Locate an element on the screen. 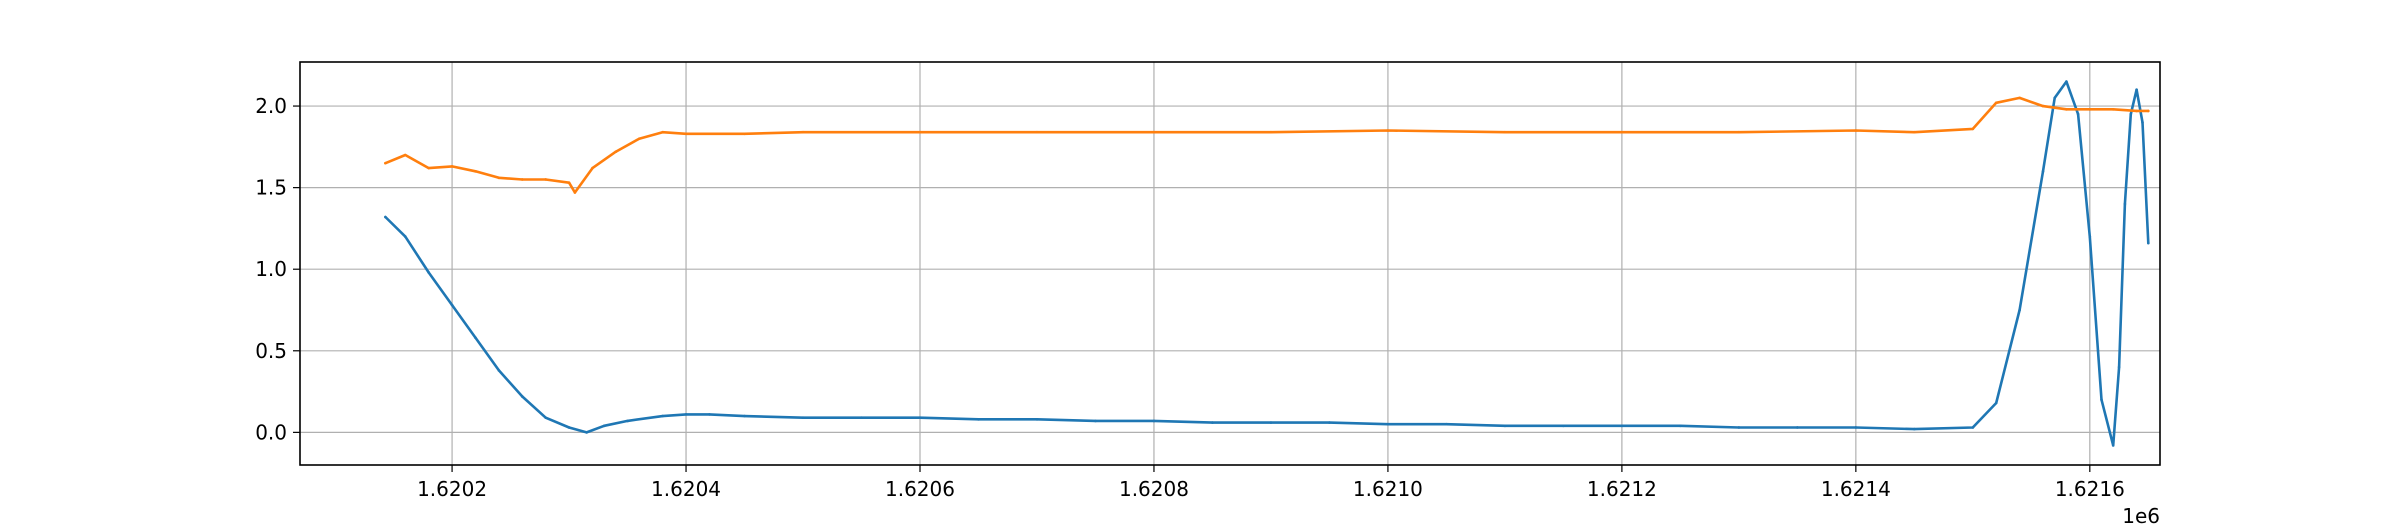  x-tick-label: 1.6206 is located at coordinates (920, 489).